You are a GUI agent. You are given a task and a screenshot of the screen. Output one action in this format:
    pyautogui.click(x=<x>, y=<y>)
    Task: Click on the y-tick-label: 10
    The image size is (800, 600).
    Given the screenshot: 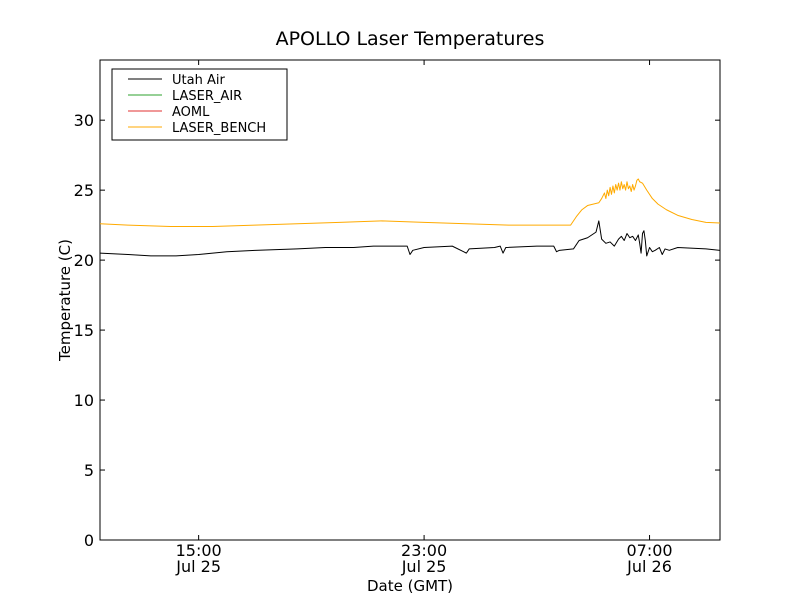 What is the action you would take?
    pyautogui.click(x=84, y=400)
    